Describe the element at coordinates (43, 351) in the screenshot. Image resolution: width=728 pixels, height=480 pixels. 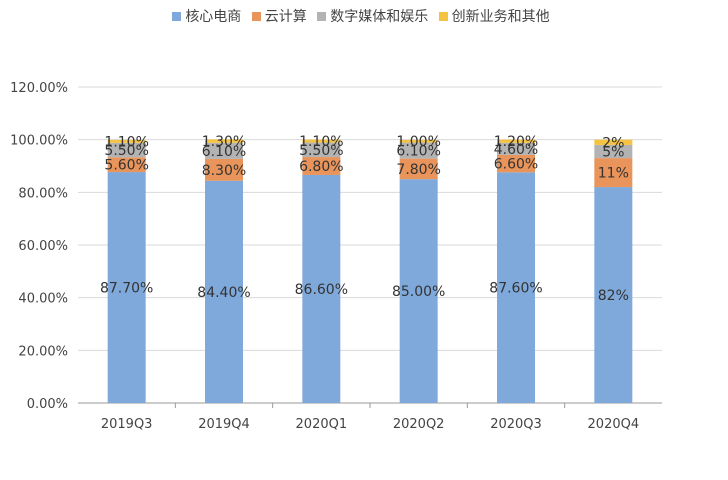
I see `y-tick-label: 20.00%` at that location.